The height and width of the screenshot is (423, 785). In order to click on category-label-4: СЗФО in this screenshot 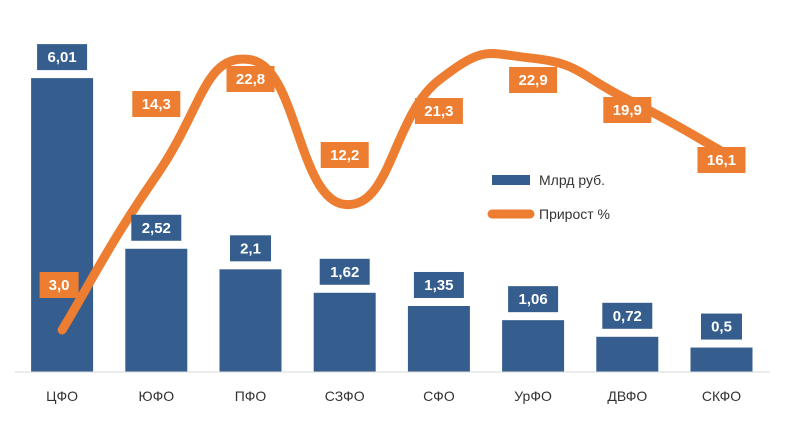, I will do `click(345, 396)`.